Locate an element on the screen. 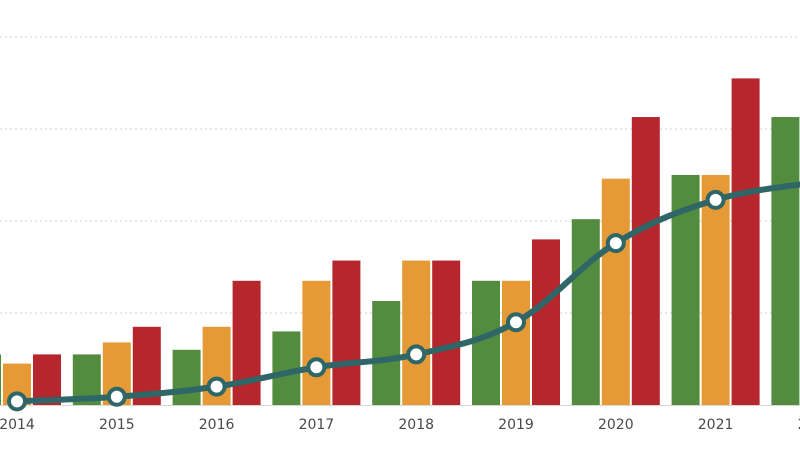 Image resolution: width=800 pixels, height=450 pixels. x-tick-label-2014: 2014 is located at coordinates (17, 425).